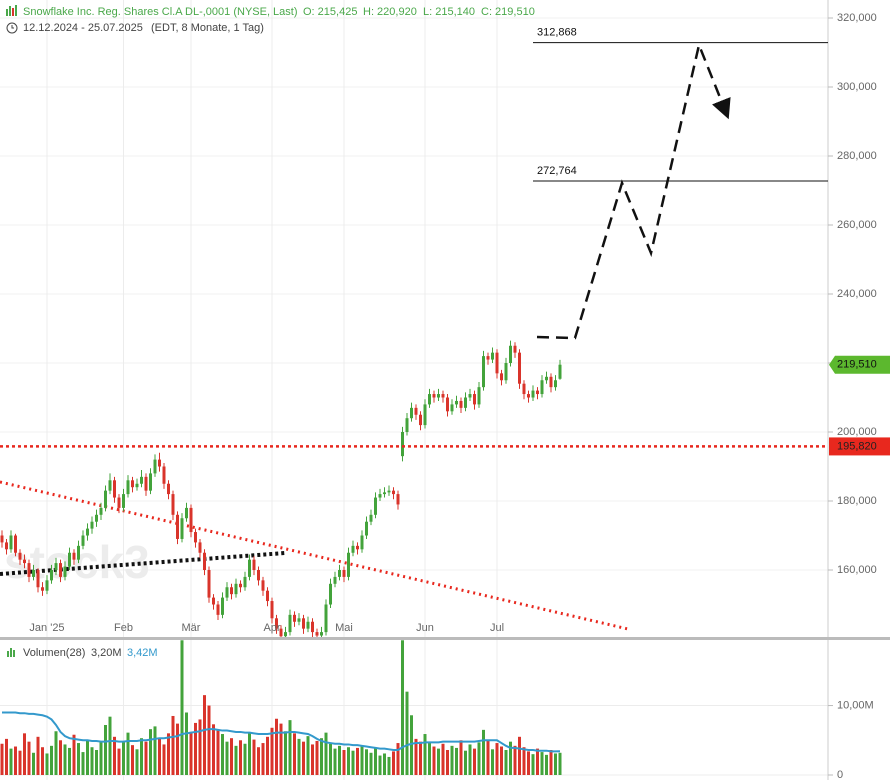 This screenshot has width=890, height=780. What do you see at coordinates (106, 653) in the screenshot?
I see `volume-current: 3,20M` at bounding box center [106, 653].